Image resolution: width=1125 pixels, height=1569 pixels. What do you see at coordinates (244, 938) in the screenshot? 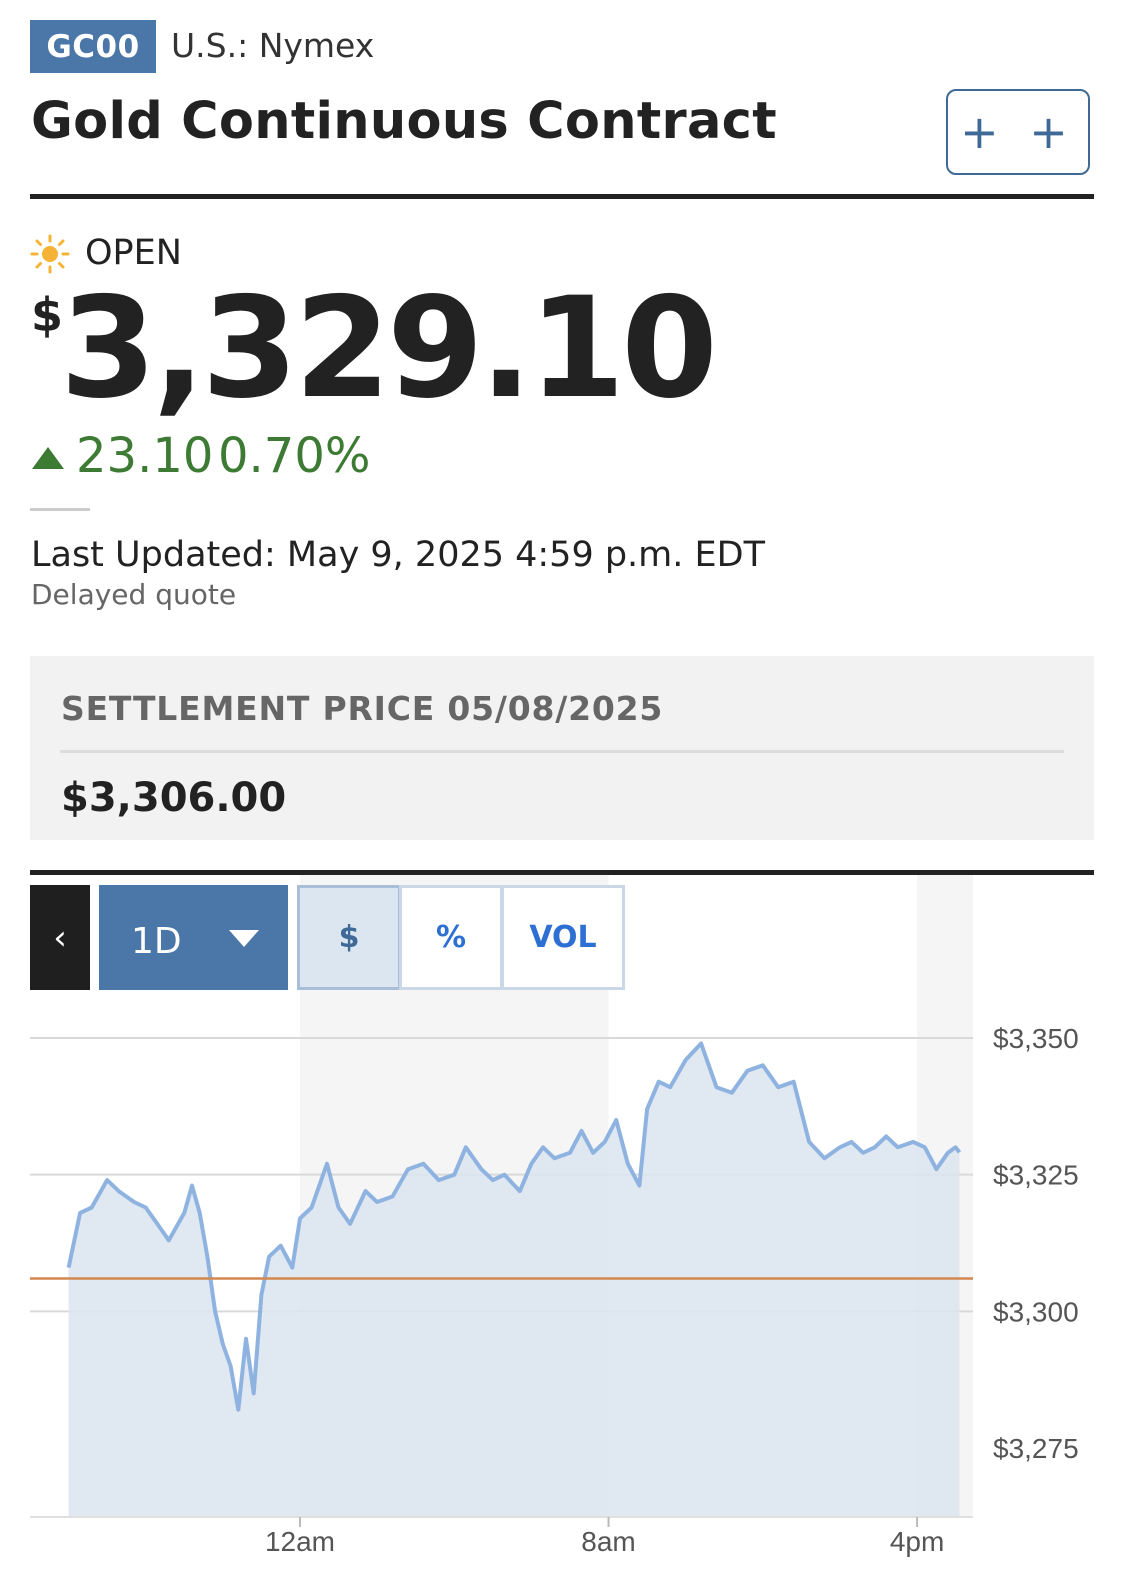
I see `caret-down-icon` at bounding box center [244, 938].